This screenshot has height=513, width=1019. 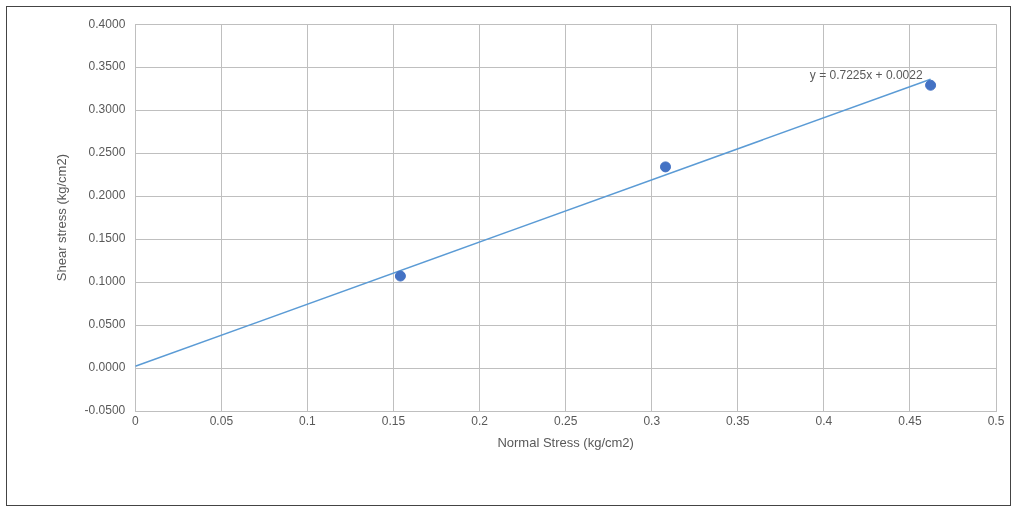 I want to click on x-tick-label: 0, so click(x=135, y=420).